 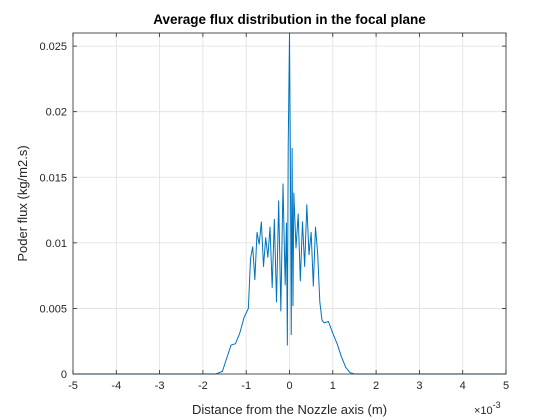 I want to click on x-tick-label: 4, so click(x=463, y=386).